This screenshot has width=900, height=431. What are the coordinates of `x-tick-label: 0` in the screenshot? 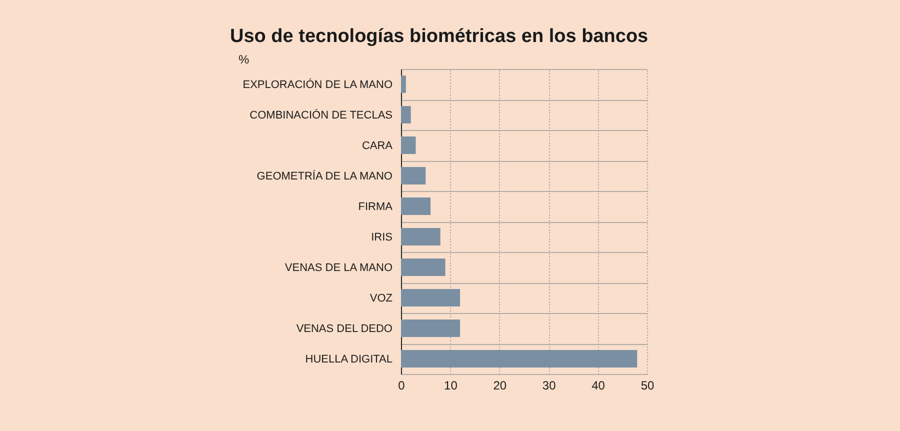 It's located at (402, 385).